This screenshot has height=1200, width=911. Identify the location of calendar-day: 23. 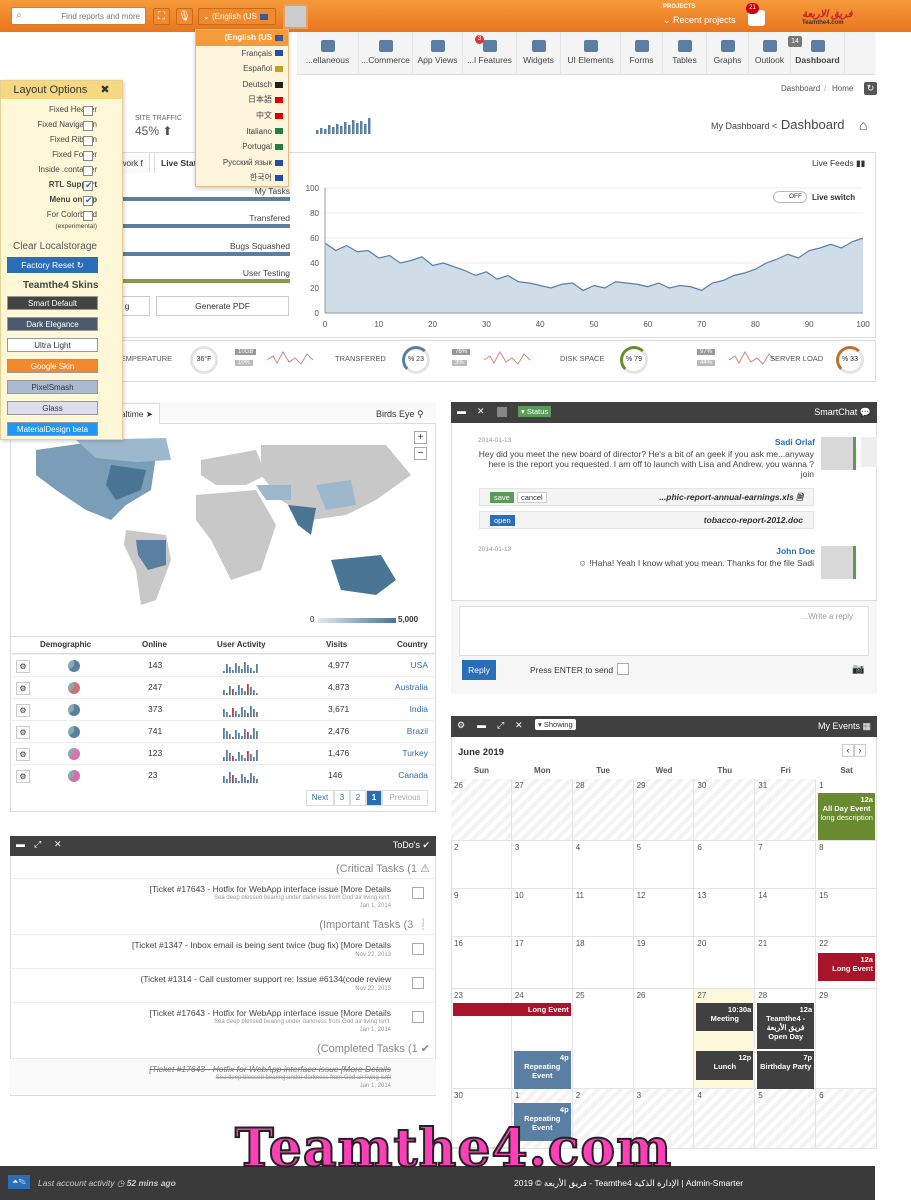
(481, 1039).